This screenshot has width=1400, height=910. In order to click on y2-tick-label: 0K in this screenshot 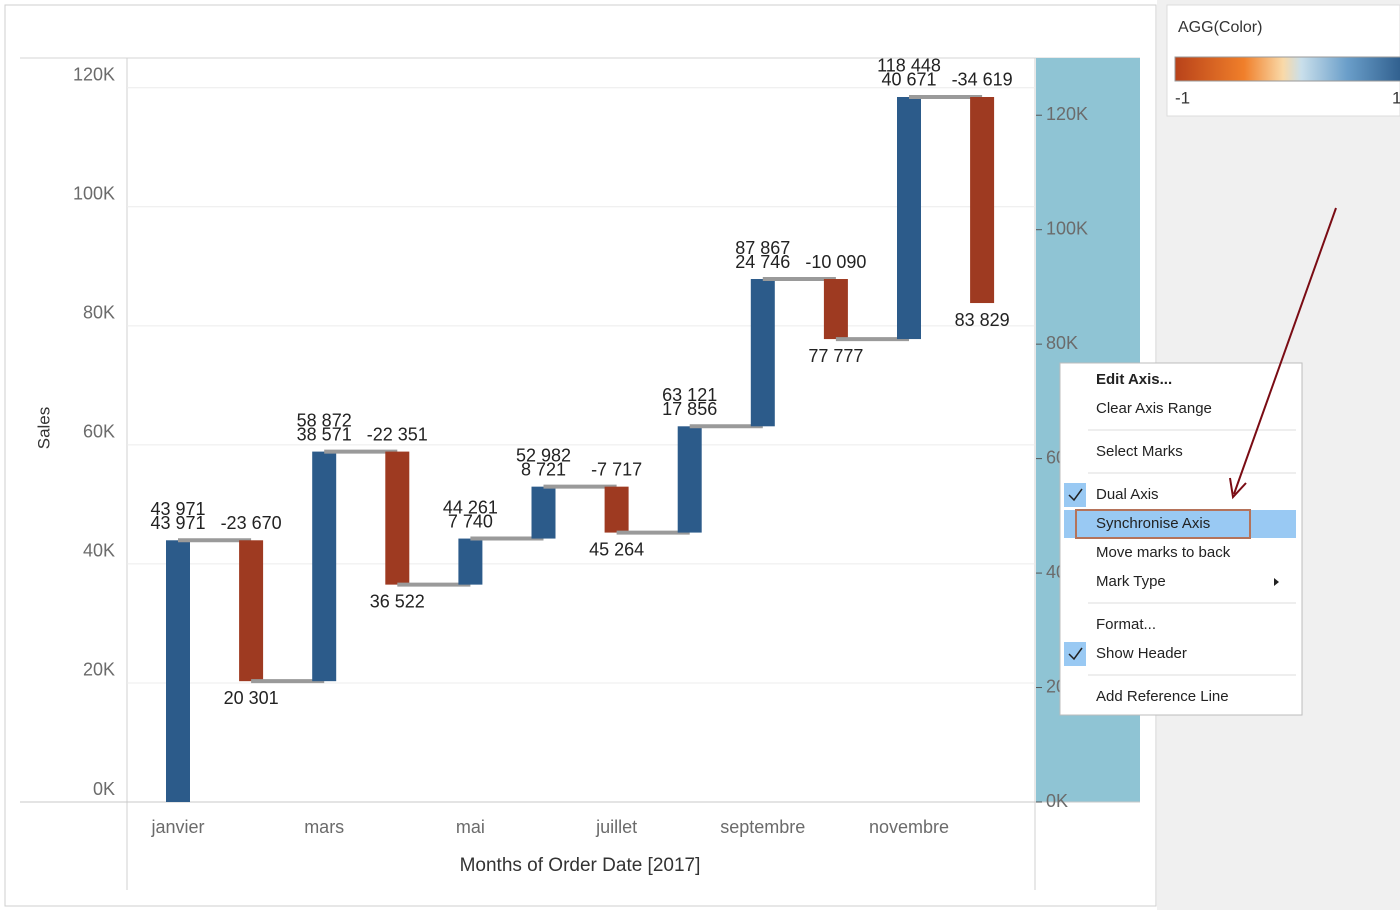, I will do `click(1057, 801)`.